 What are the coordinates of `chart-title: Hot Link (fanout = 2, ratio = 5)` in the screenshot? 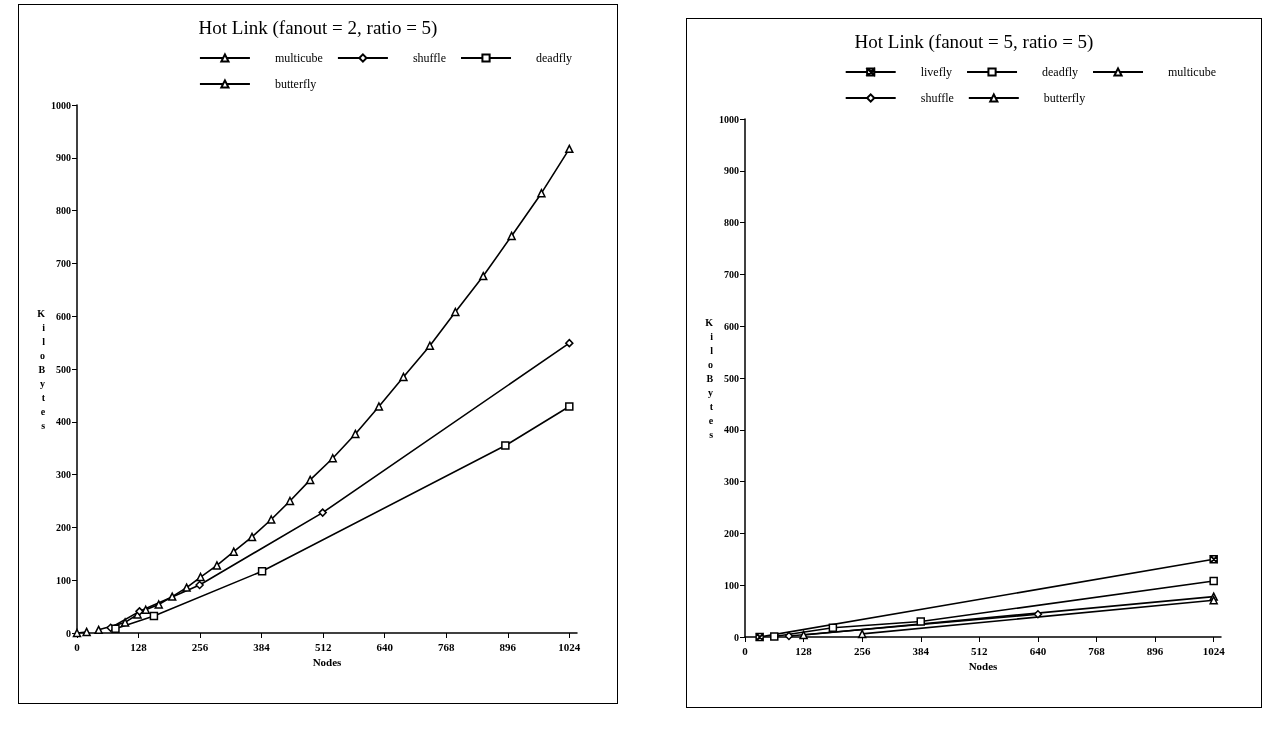 It's located at (318, 28).